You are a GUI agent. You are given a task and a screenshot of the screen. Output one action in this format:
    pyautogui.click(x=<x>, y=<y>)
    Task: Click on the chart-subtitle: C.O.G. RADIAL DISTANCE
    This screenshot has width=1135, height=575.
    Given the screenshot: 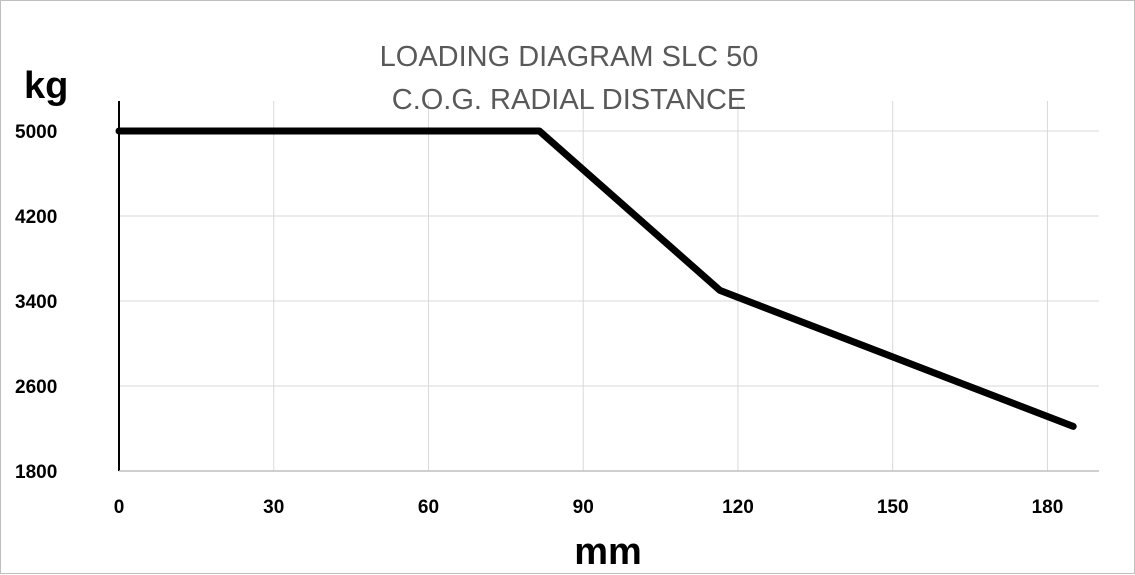 What is the action you would take?
    pyautogui.click(x=569, y=100)
    